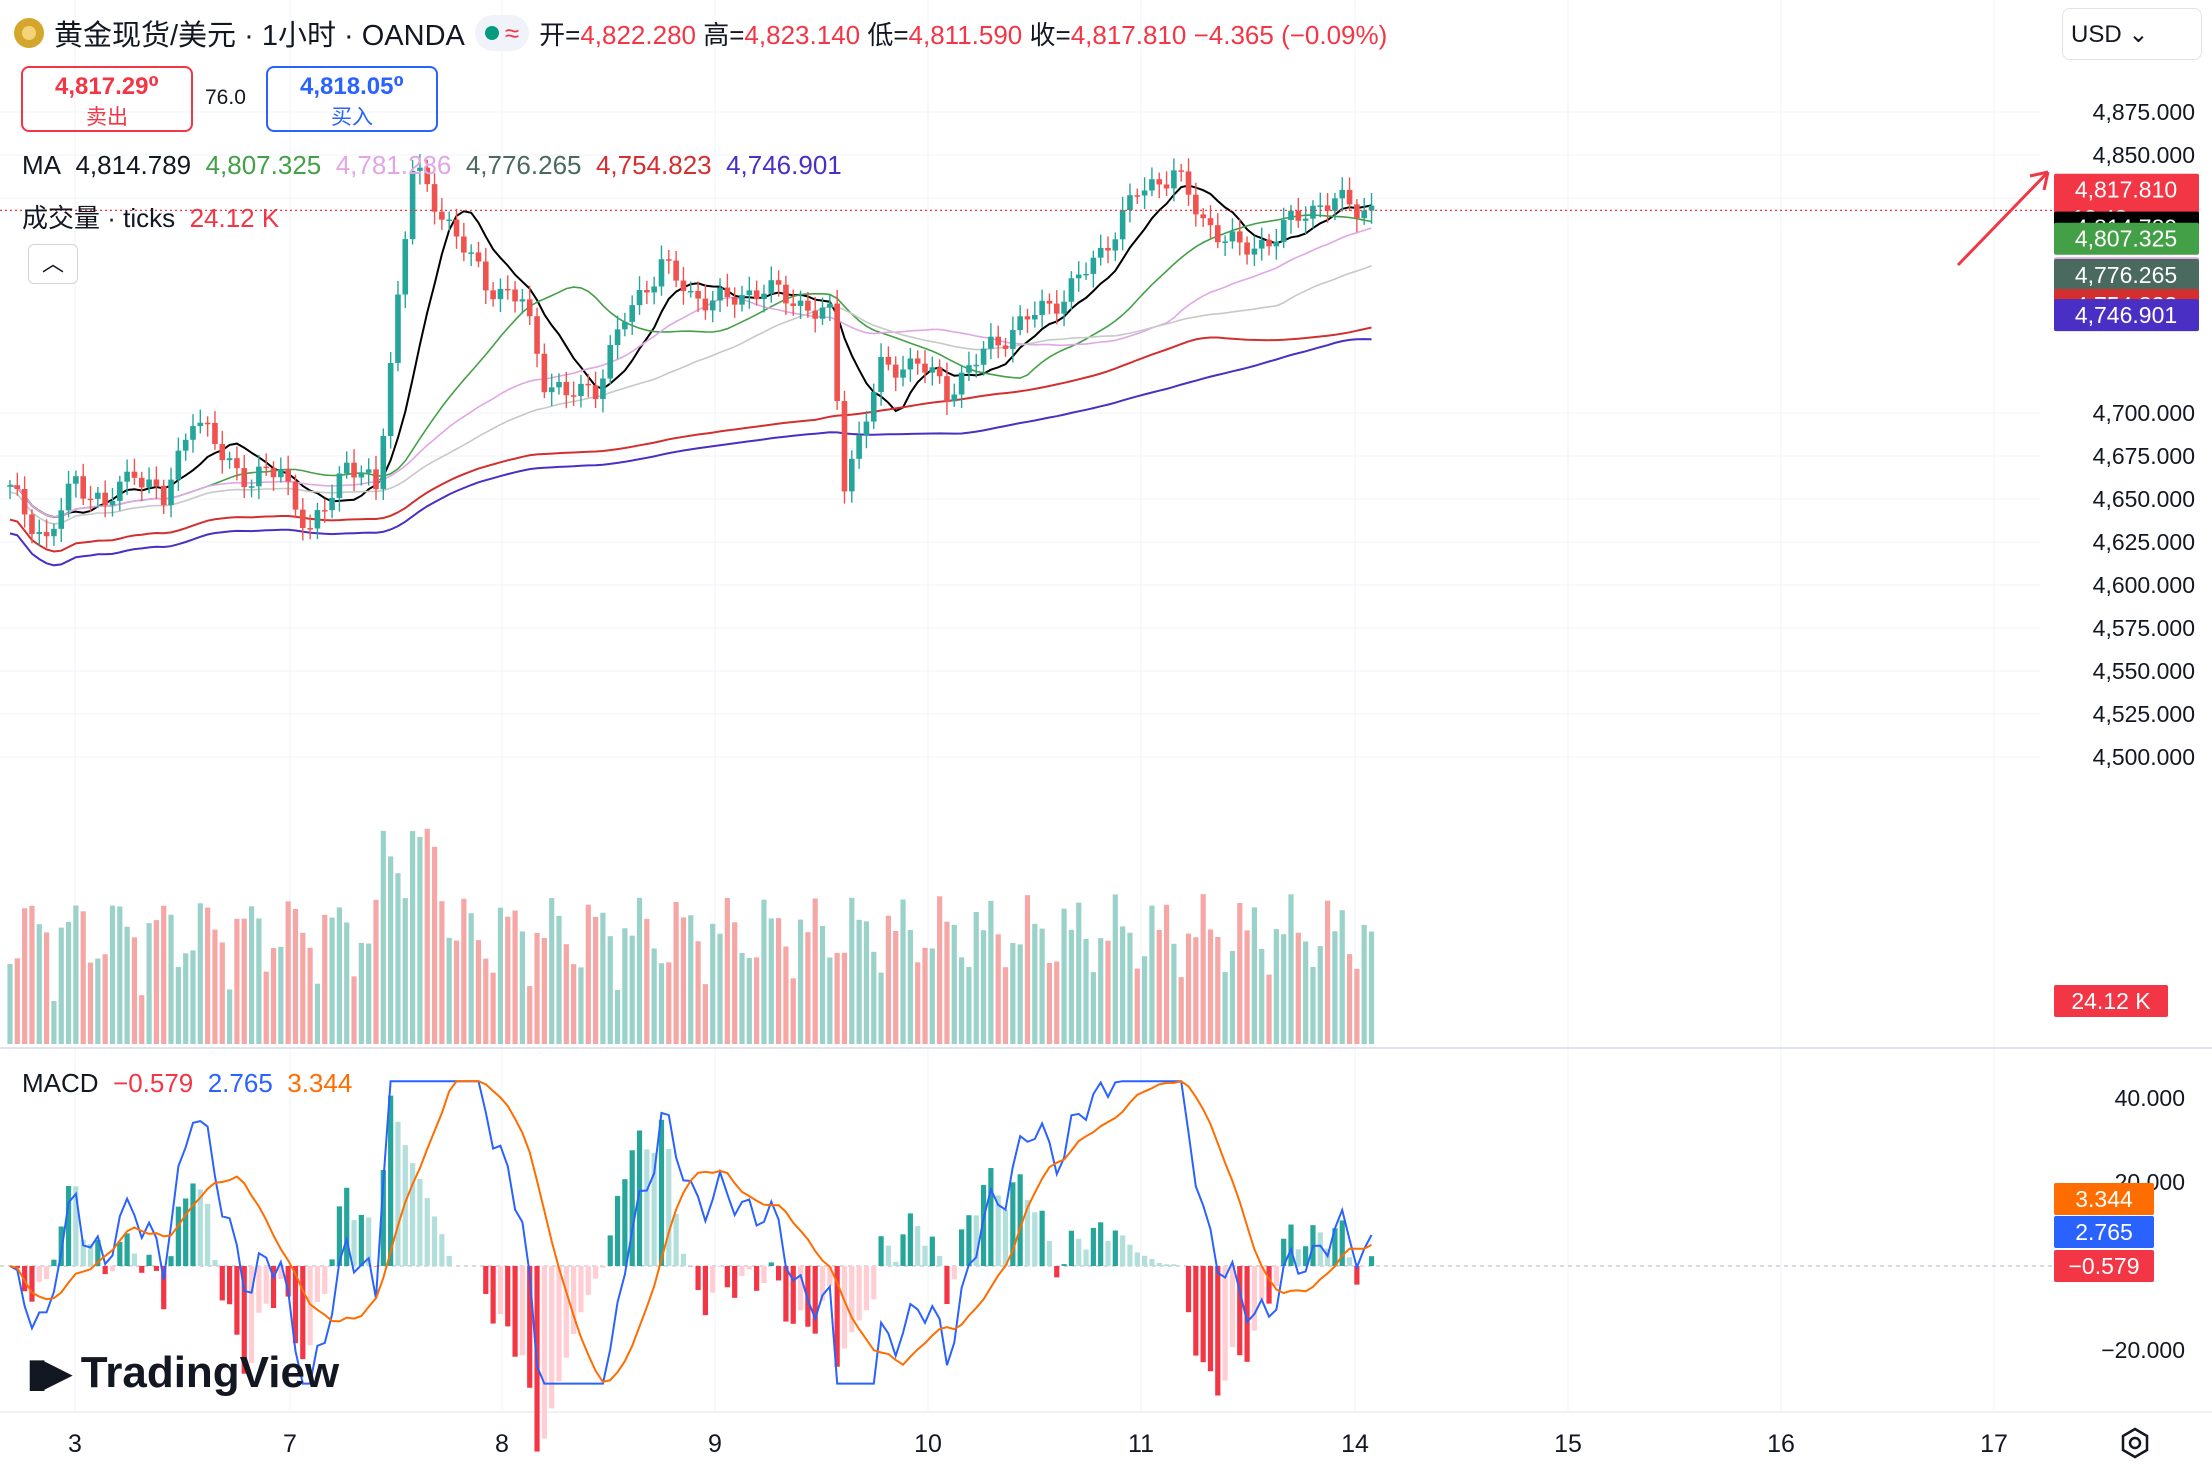 The height and width of the screenshot is (1480, 2212). I want to click on tradingview-logo: ▮▶ TradingView, so click(182, 1373).